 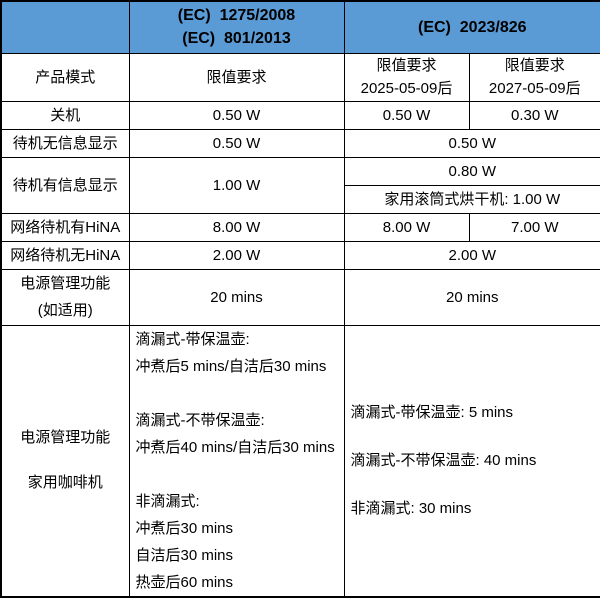 I want to click on row-network-standby-hina: 网络待机有HiNA 8.00 W 8.00 W 7.00 W, so click(x=300, y=227).